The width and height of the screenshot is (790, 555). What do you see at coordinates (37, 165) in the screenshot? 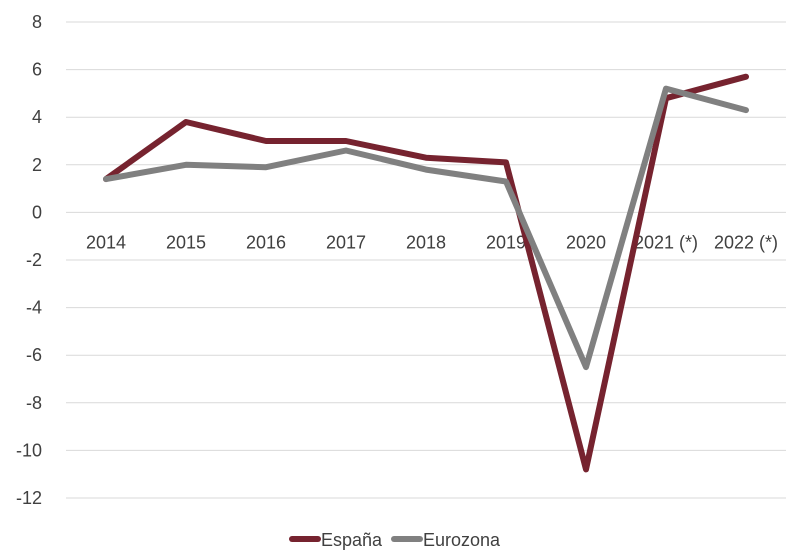
I see `y-tick-label: 2` at bounding box center [37, 165].